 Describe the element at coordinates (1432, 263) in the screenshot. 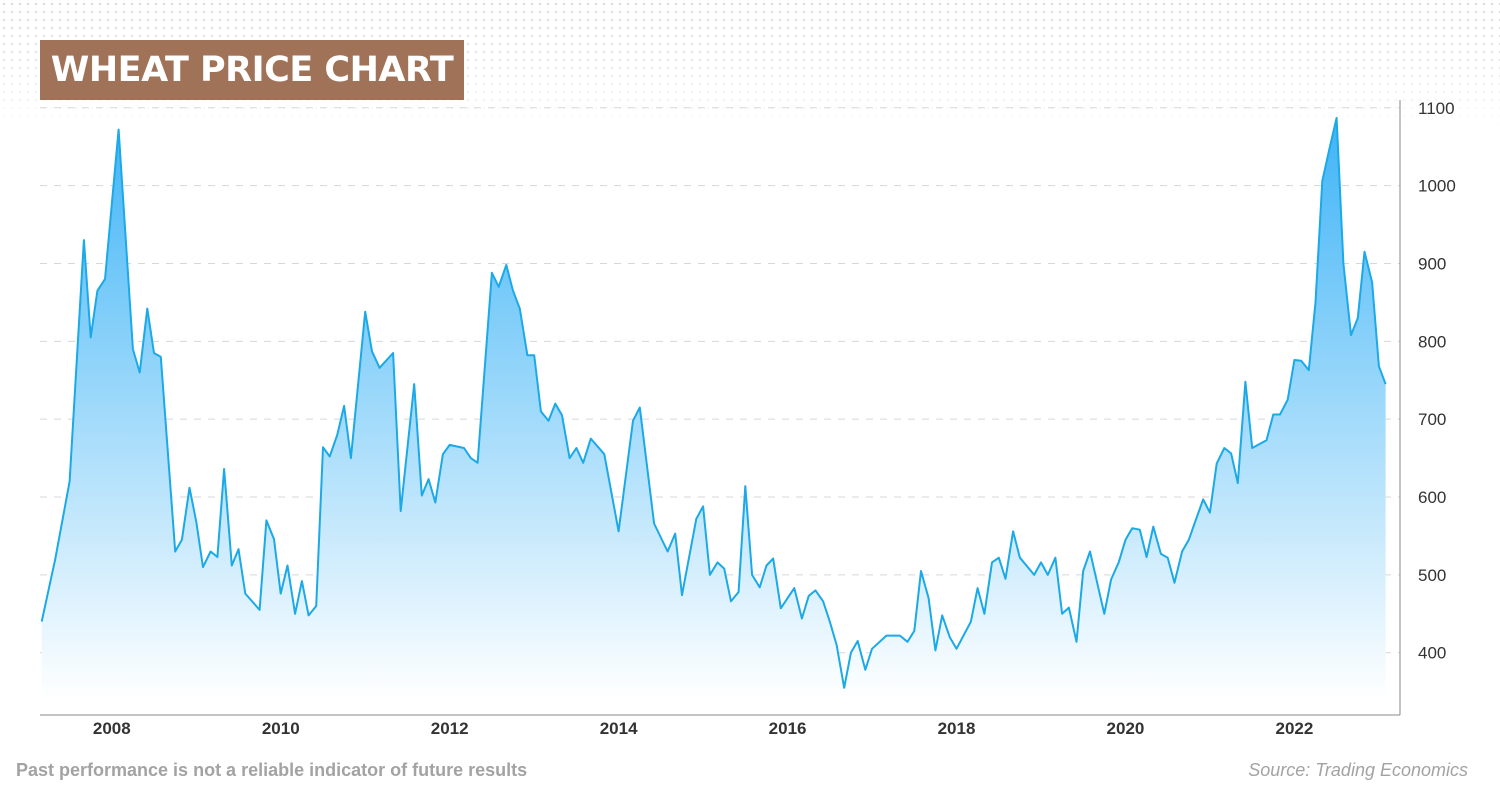

I see `y-tick-label: 900` at that location.